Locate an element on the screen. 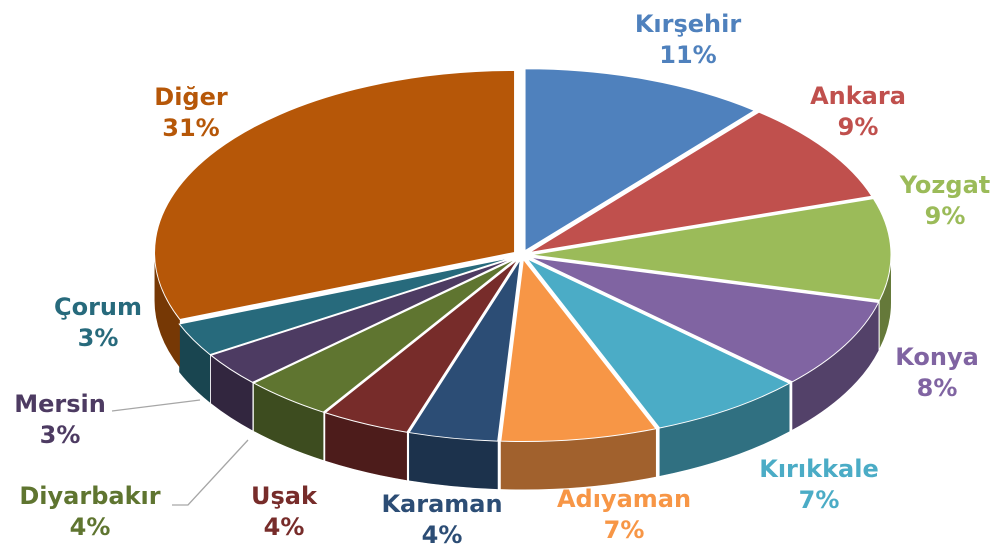  slice-label: Ankara is located at coordinates (858, 96).